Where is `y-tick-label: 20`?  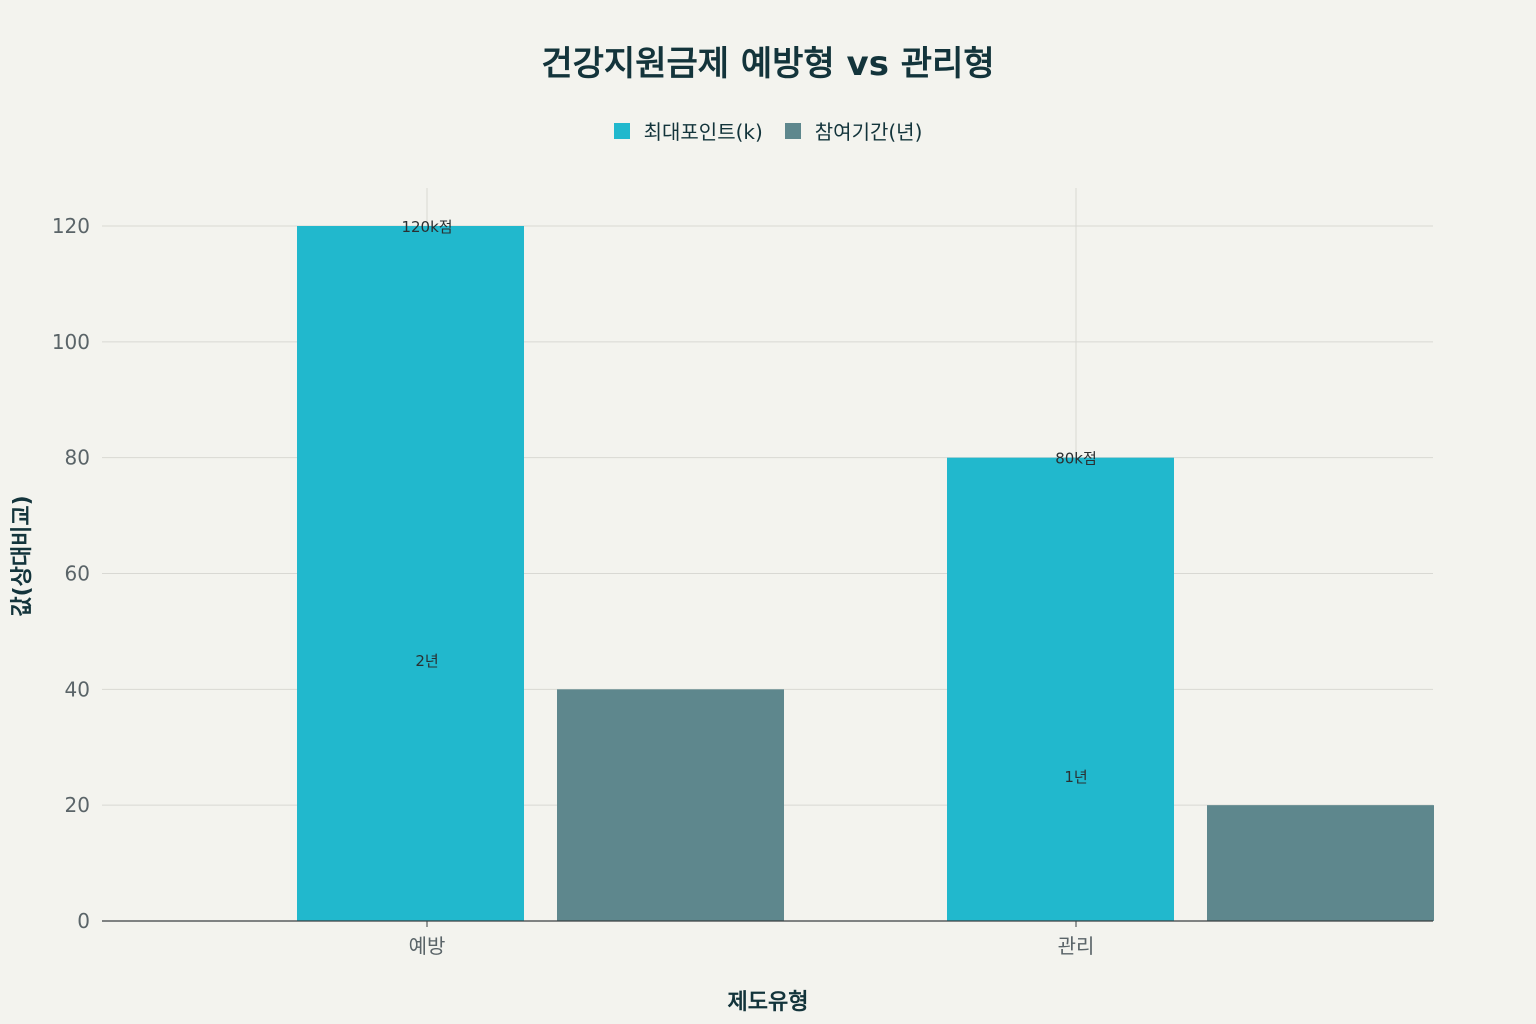
y-tick-label: 20 is located at coordinates (77, 805).